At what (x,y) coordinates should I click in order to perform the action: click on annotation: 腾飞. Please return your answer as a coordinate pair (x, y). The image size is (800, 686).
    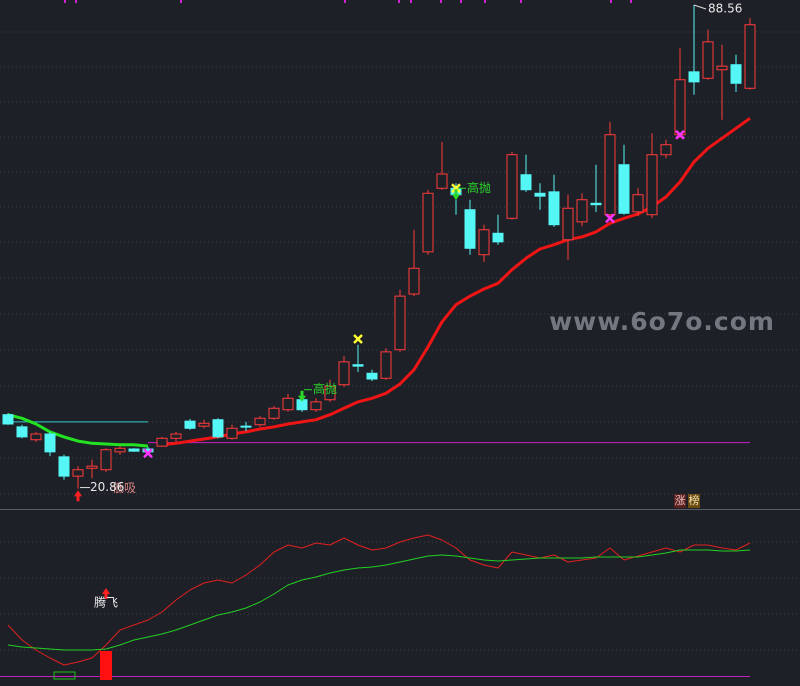
    Looking at the image, I should click on (106, 602).